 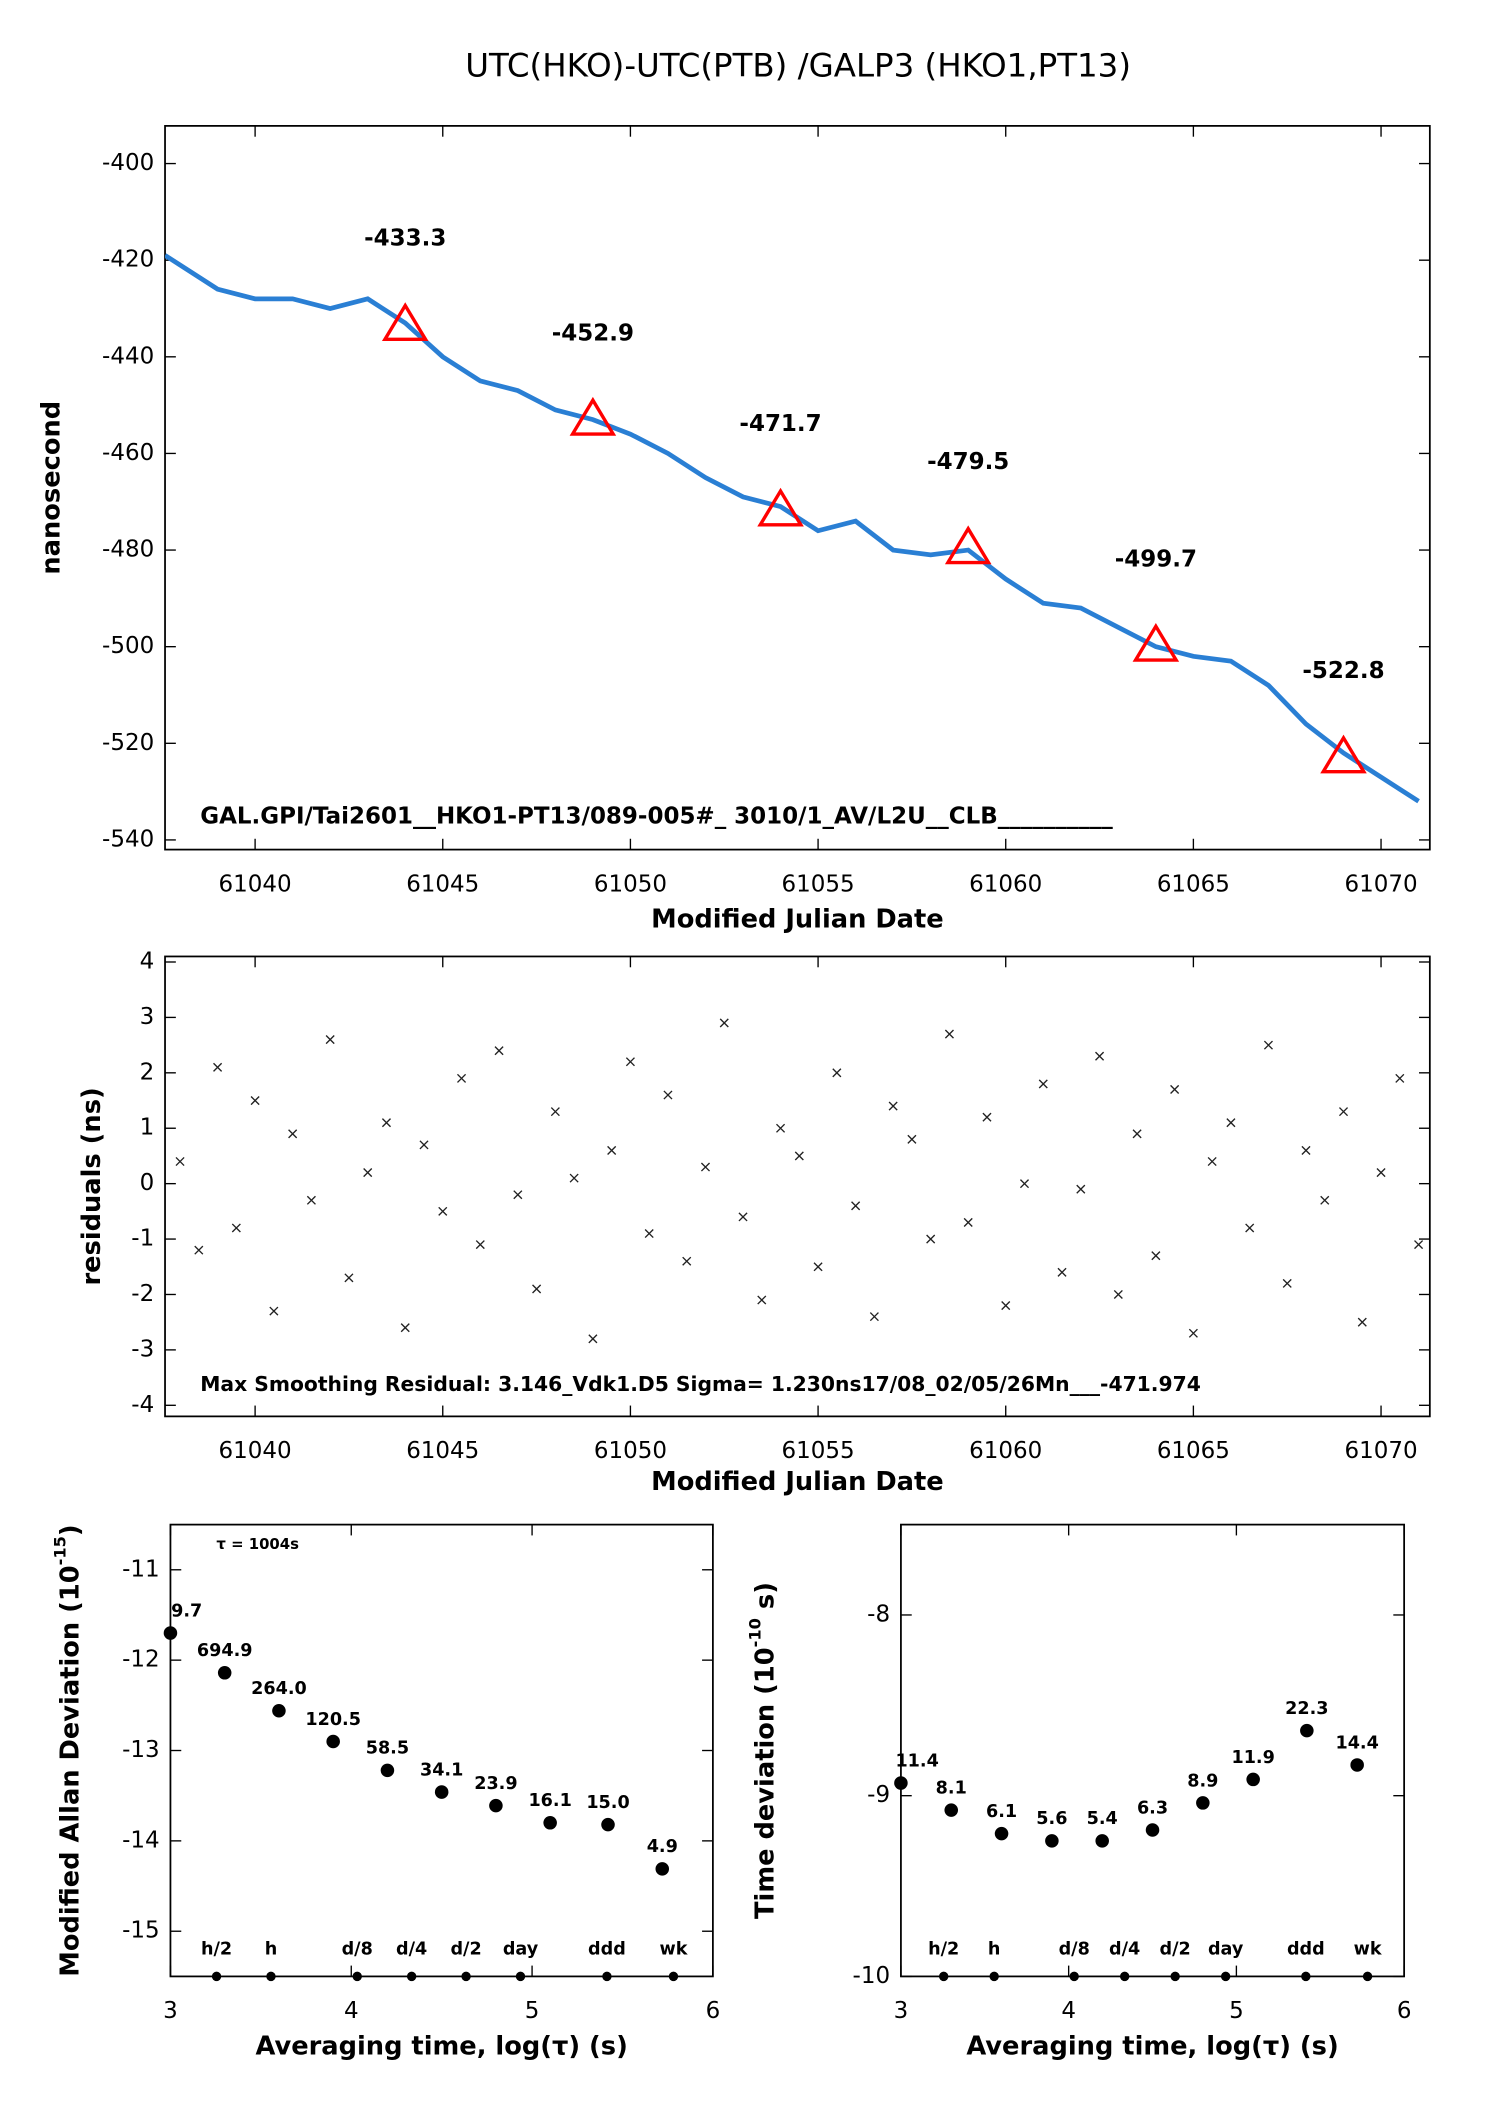 What do you see at coordinates (441, 1770) in the screenshot?
I see `point-label: 34.1` at bounding box center [441, 1770].